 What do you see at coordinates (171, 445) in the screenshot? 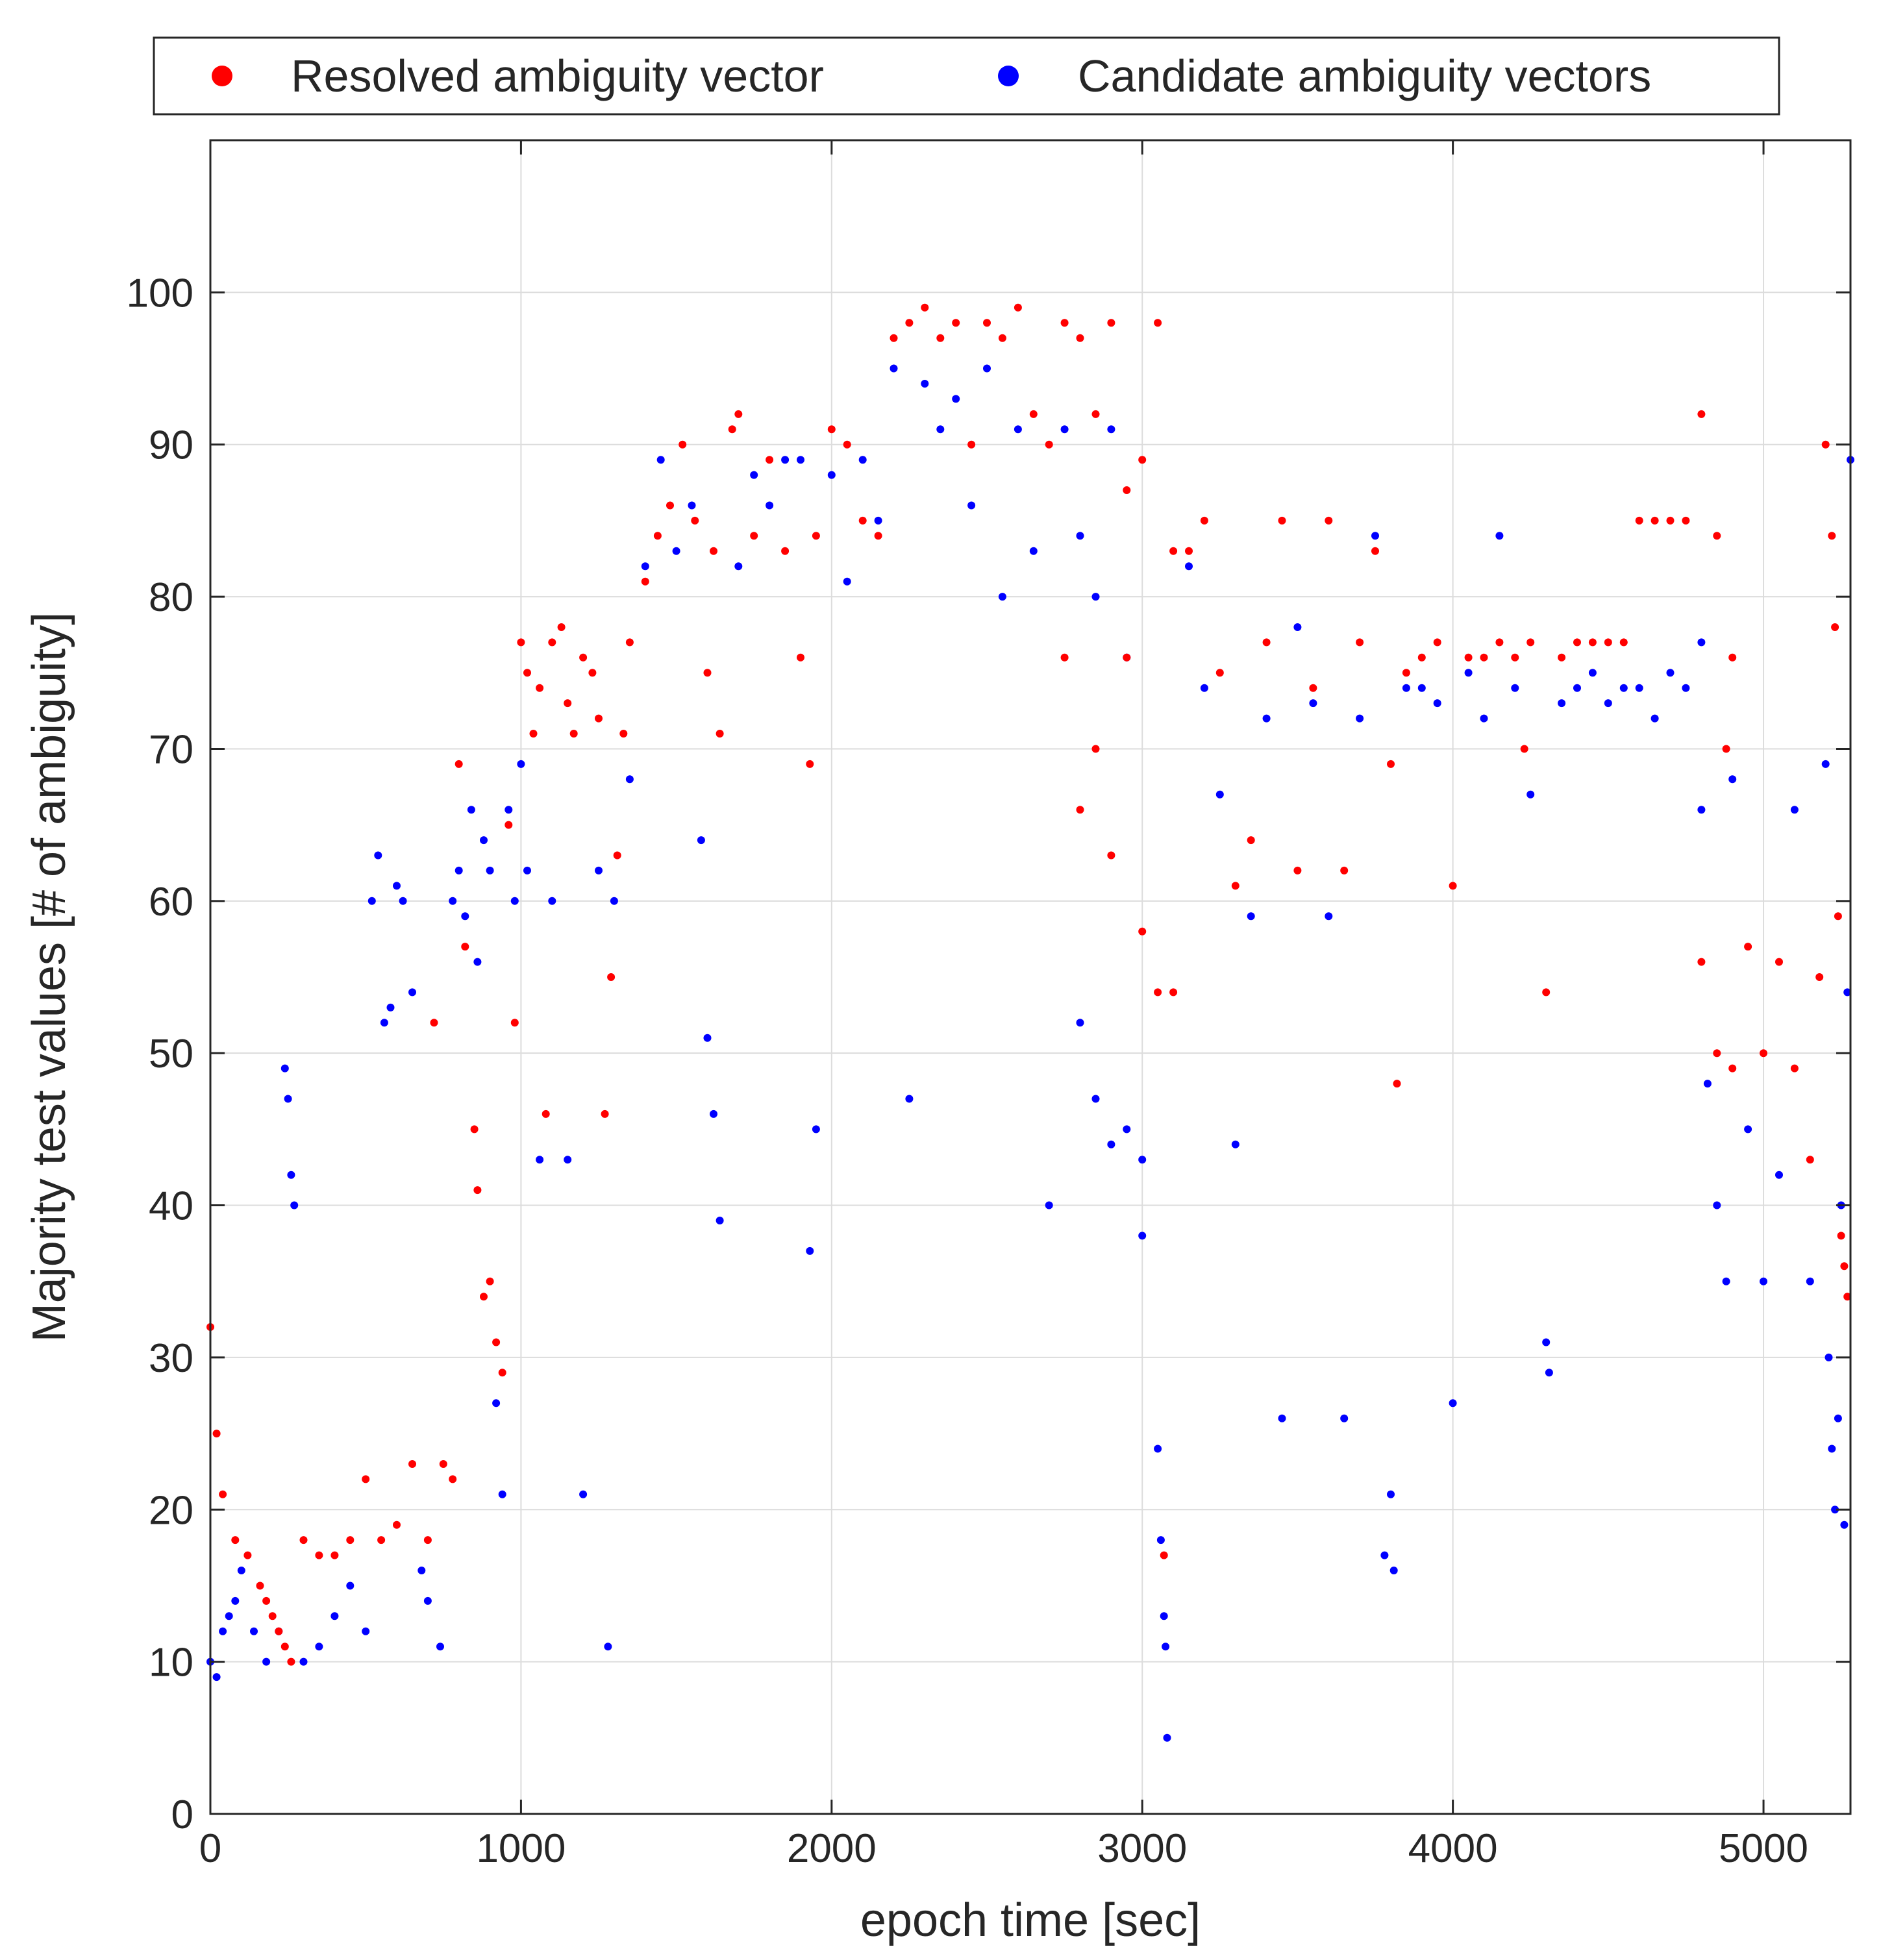
I see `y-tick-label: 90` at bounding box center [171, 445].